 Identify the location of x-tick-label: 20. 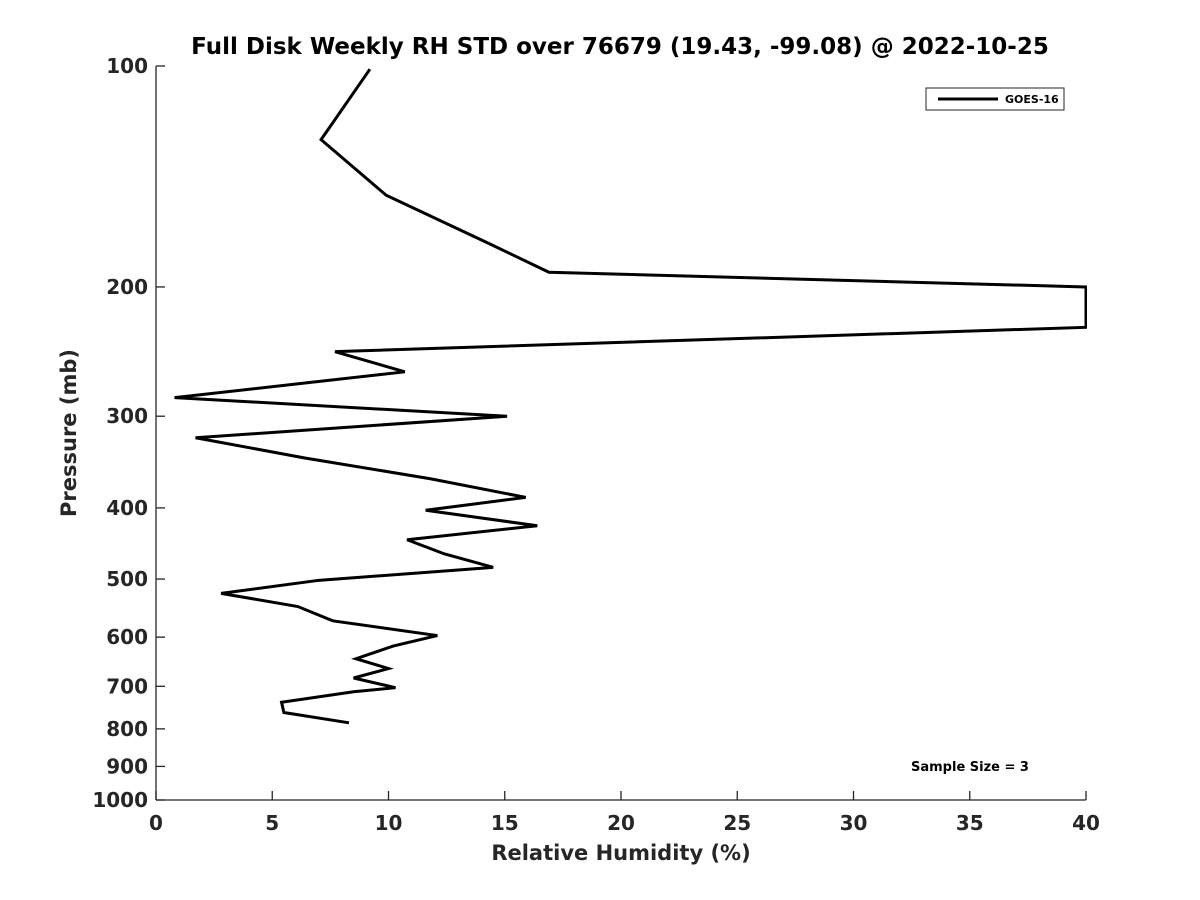
(621, 823).